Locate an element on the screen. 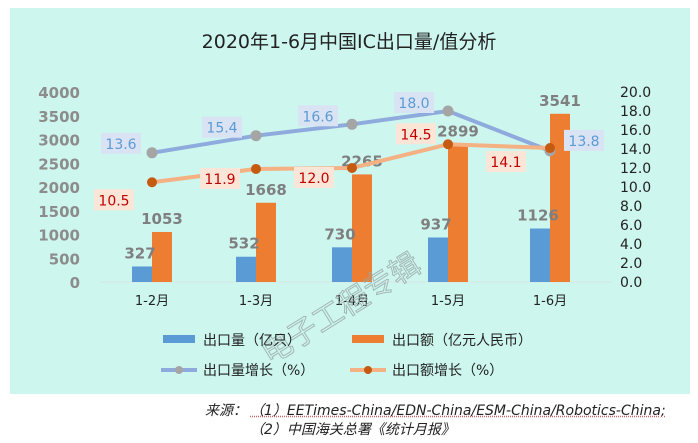  y-right-tick: 20.0 is located at coordinates (635, 93).